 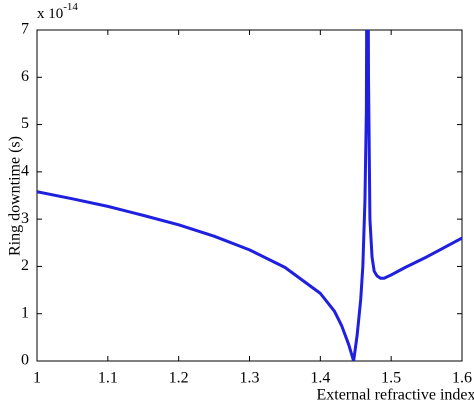 What do you see at coordinates (25, 360) in the screenshot?
I see `y-tick-label: 0` at bounding box center [25, 360].